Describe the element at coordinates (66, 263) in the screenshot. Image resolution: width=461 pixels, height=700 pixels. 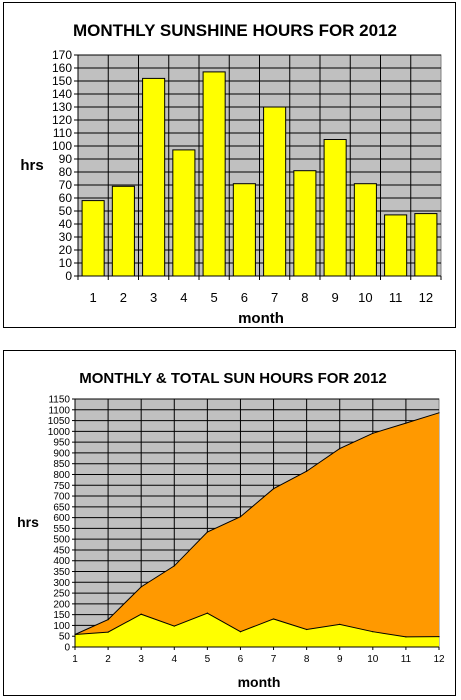
I see `y-tick-label: 10` at that location.